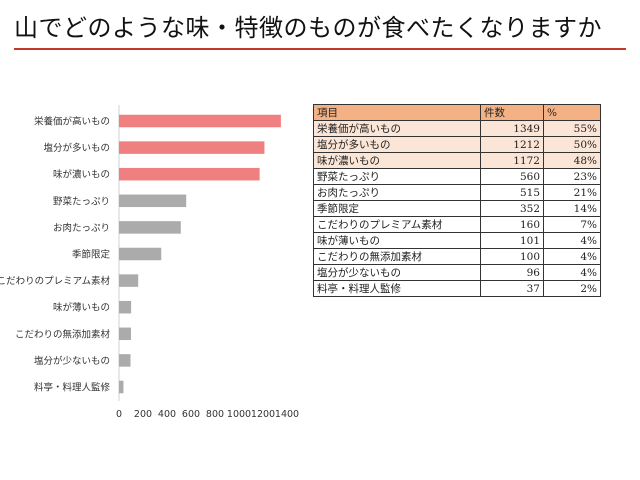 This screenshot has height=480, width=640. Describe the element at coordinates (512, 144) in the screenshot. I see `cell-count: 1212` at that location.